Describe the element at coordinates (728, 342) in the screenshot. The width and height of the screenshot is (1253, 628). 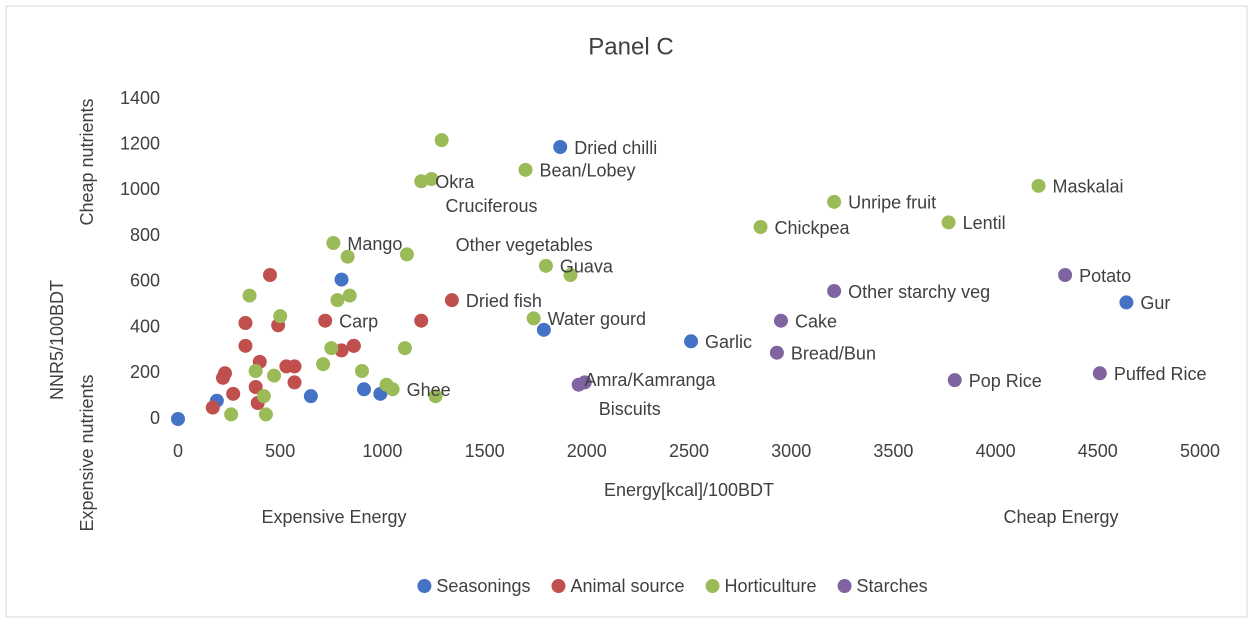
I see `data-label: Garlic` at that location.